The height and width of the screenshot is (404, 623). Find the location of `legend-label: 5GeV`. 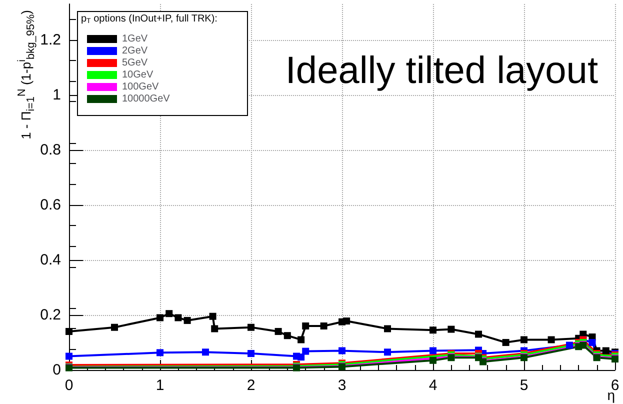

legend-label: 5GeV is located at coordinates (135, 63).